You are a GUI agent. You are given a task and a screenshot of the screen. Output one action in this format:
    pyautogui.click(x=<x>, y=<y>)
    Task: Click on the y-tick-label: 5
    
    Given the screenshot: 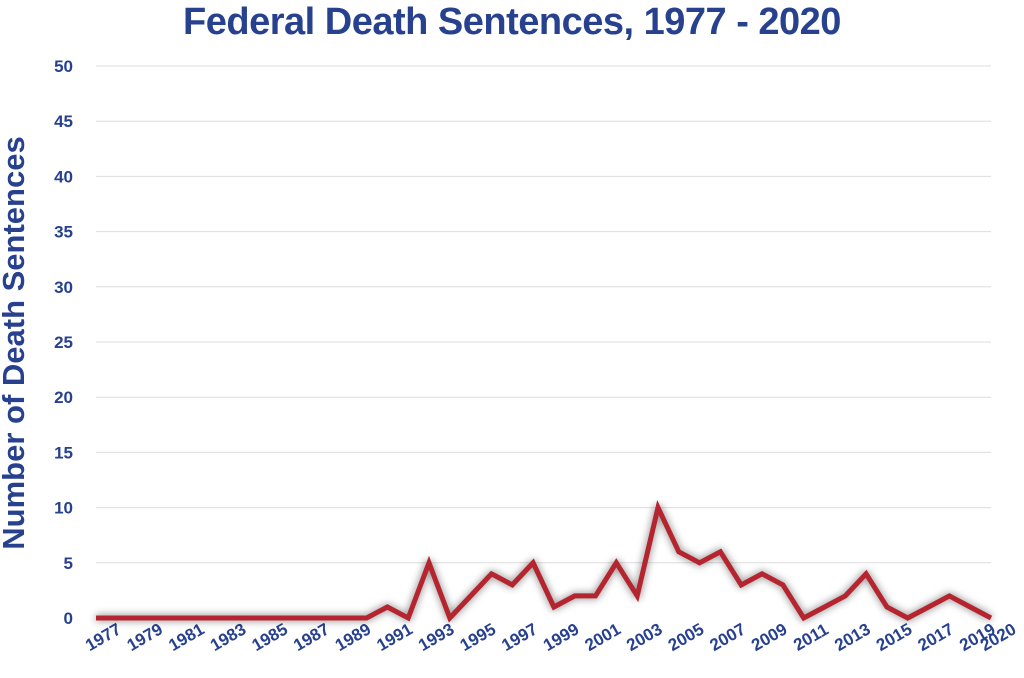 What is the action you would take?
    pyautogui.click(x=68, y=563)
    